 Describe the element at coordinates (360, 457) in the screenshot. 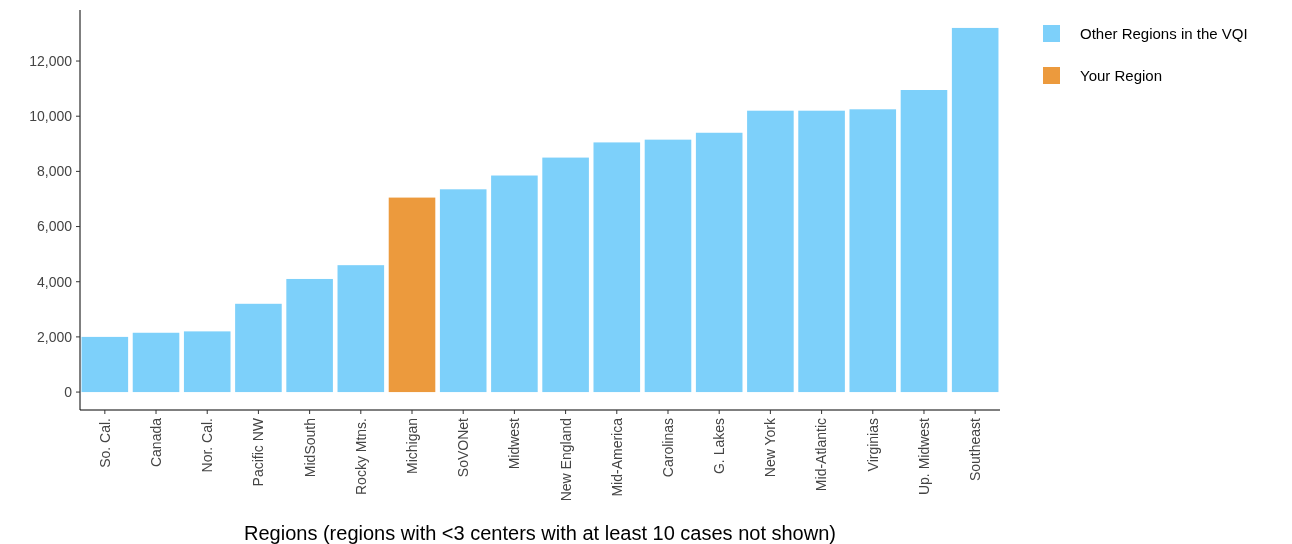

I see `x-tick-label: Rocky Mtns.` at that location.